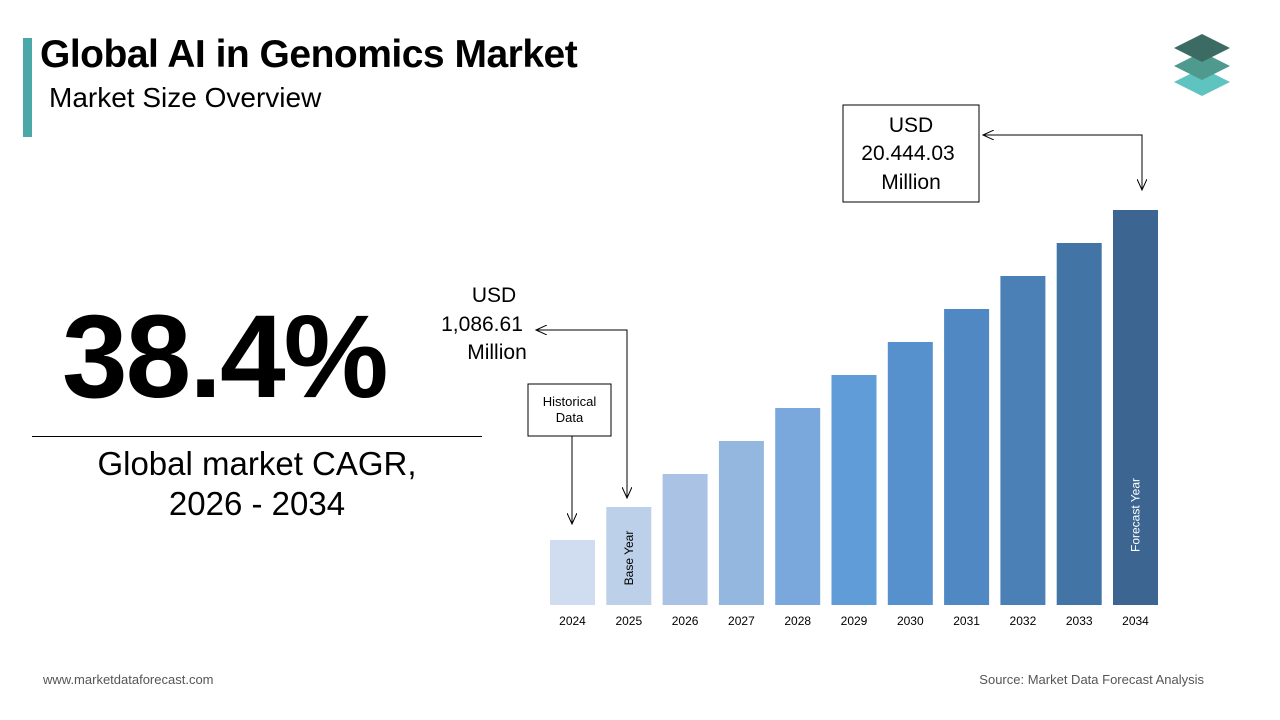  Describe the element at coordinates (1135, 621) in the screenshot. I see `year-label-2034: 2034` at that location.